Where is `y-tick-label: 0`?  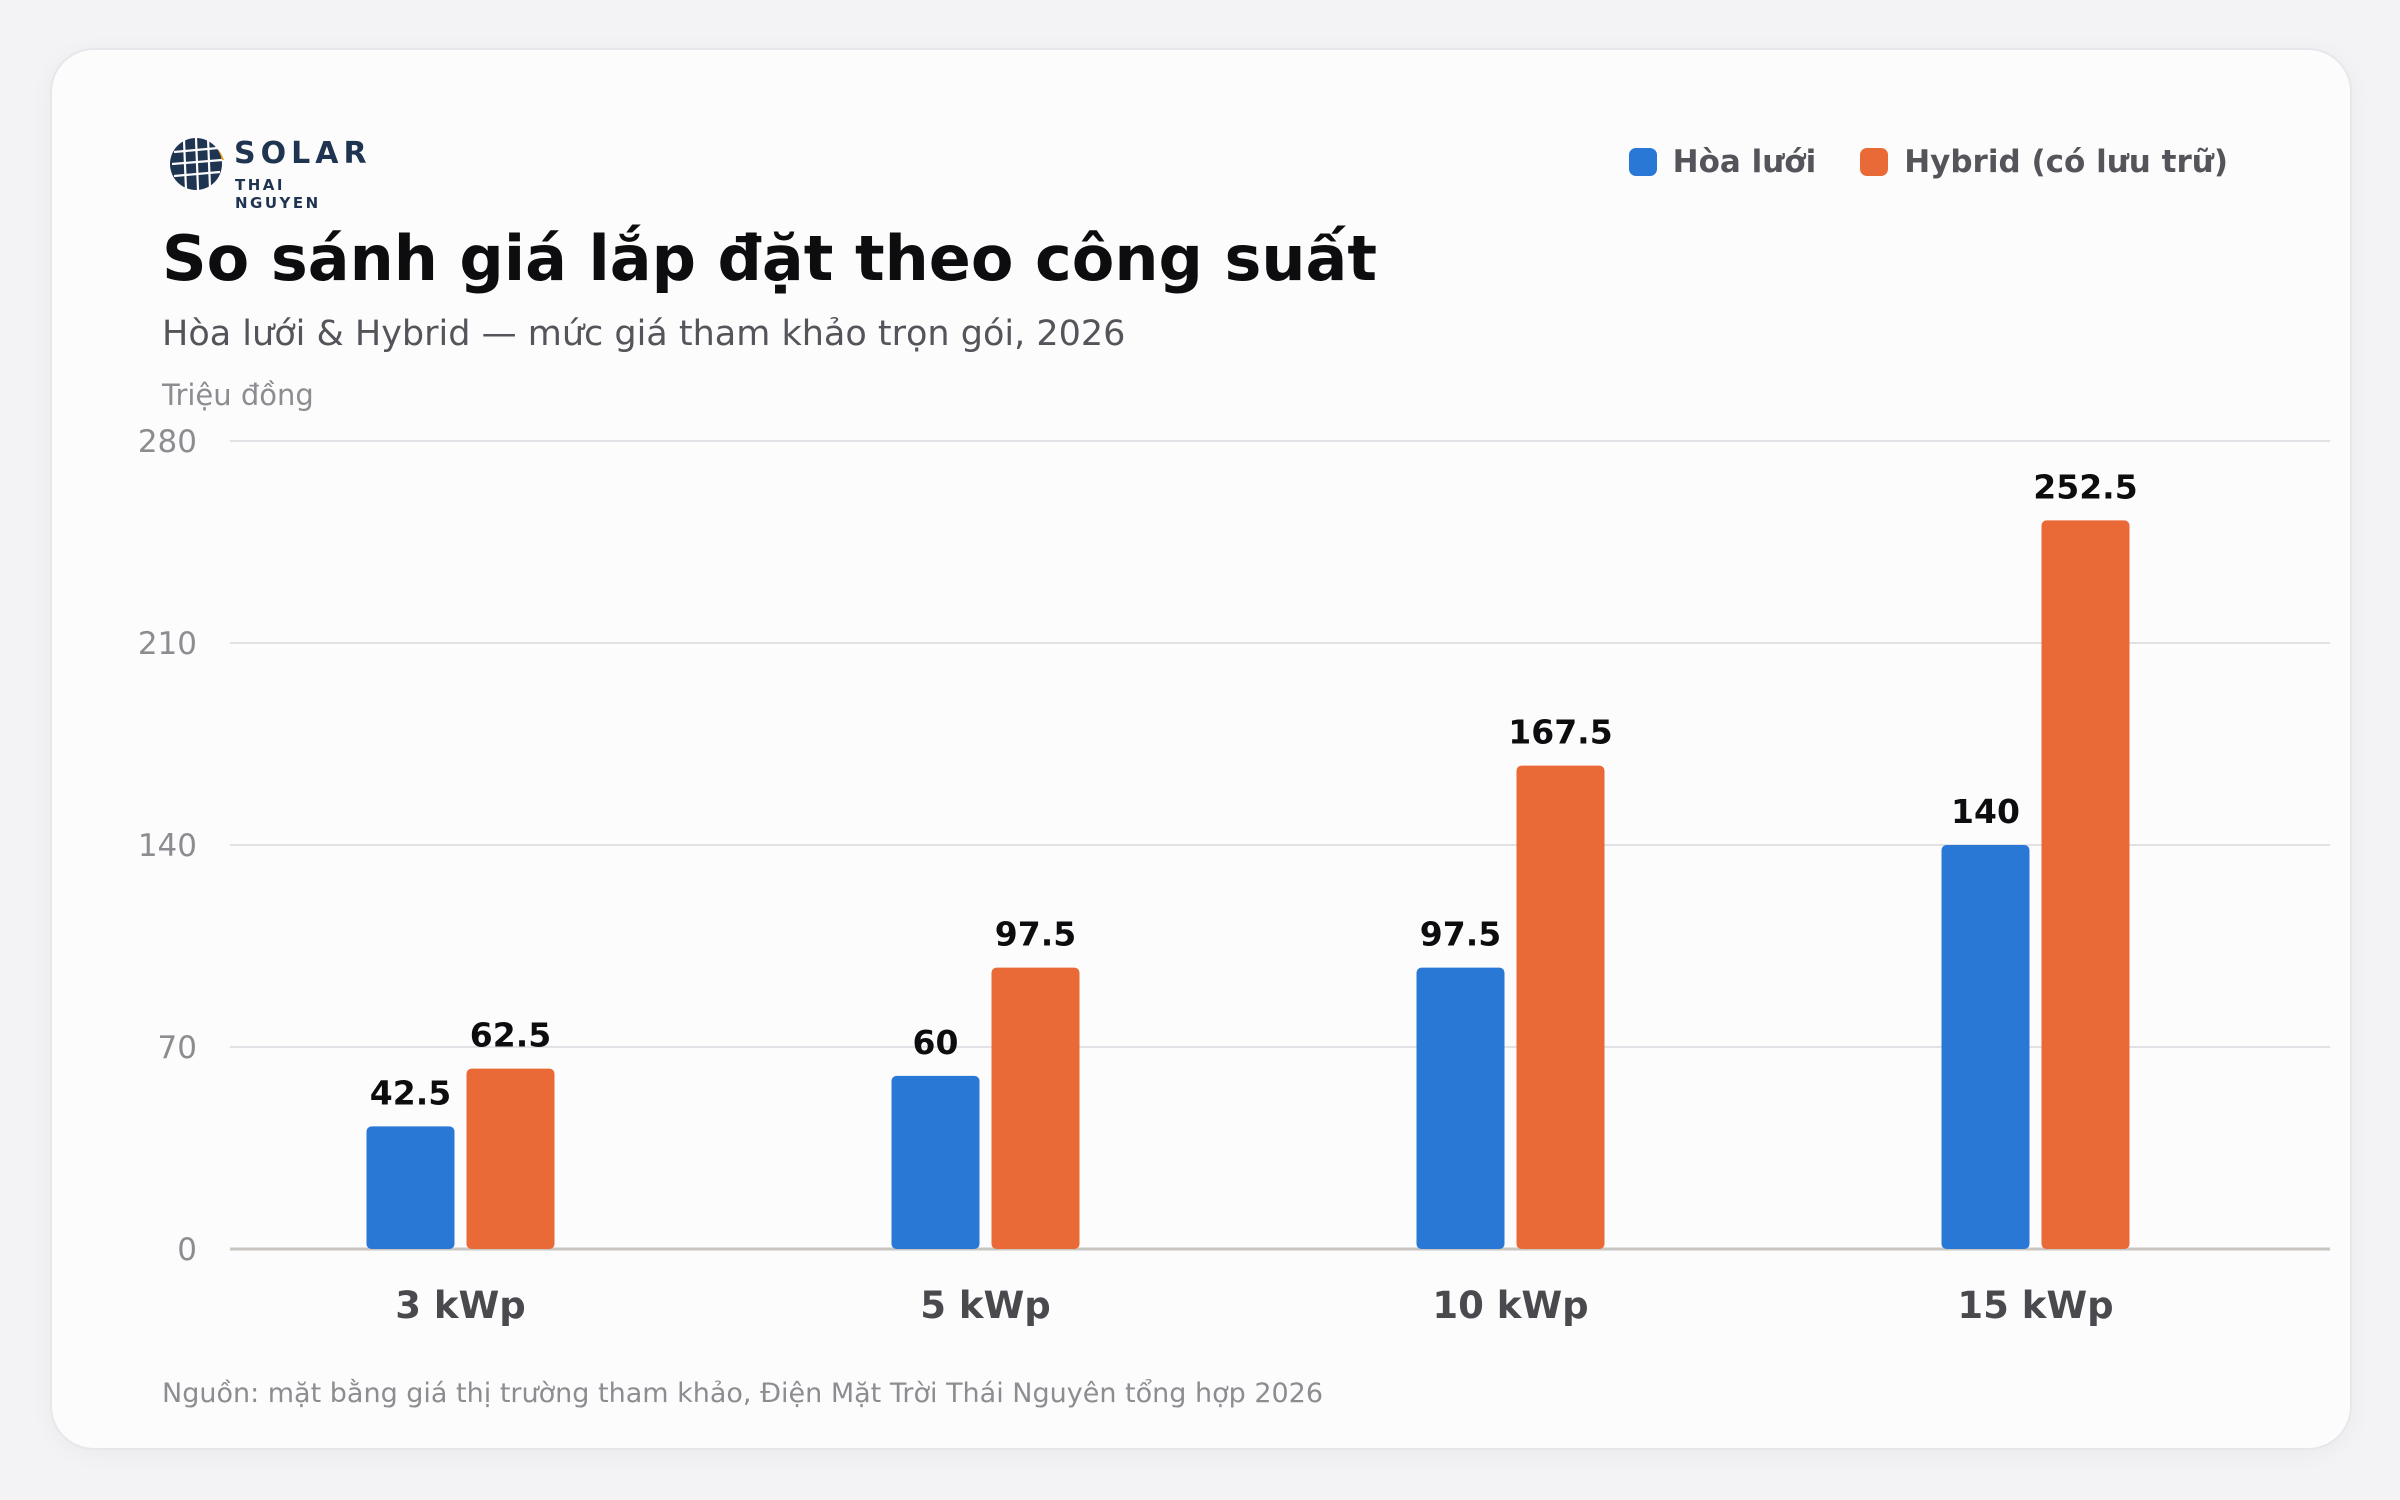
y-tick-label: 0 is located at coordinates (187, 1250).